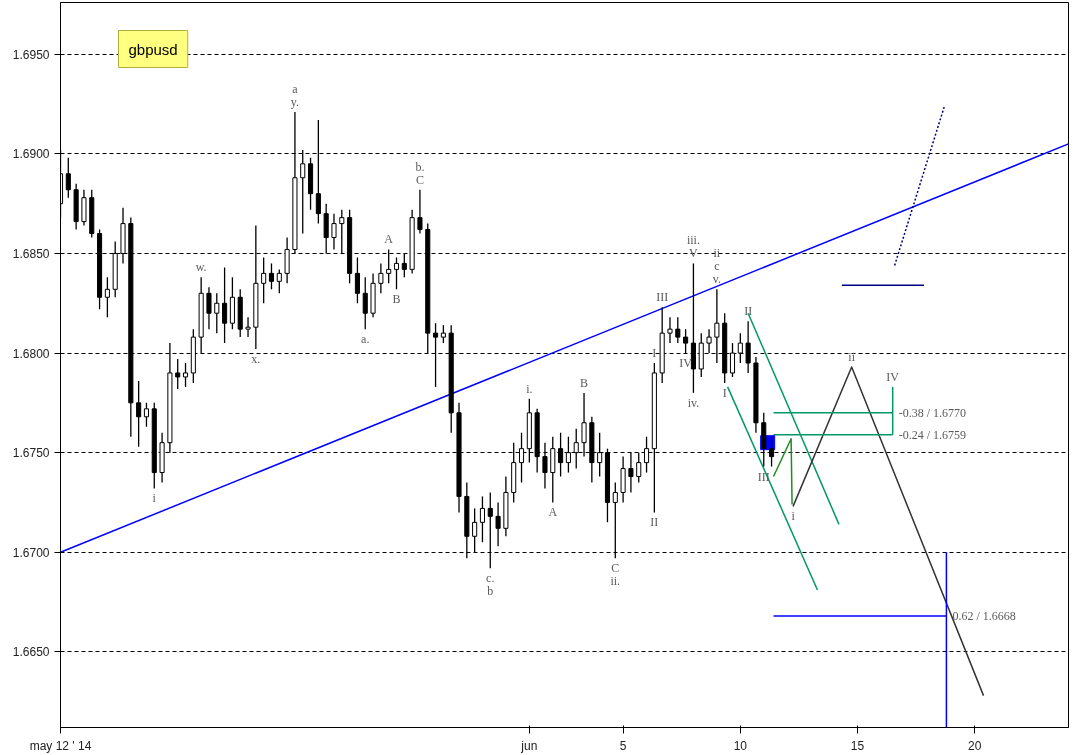  What do you see at coordinates (623, 745) in the screenshot?
I see `x-tick-label: 5` at bounding box center [623, 745].